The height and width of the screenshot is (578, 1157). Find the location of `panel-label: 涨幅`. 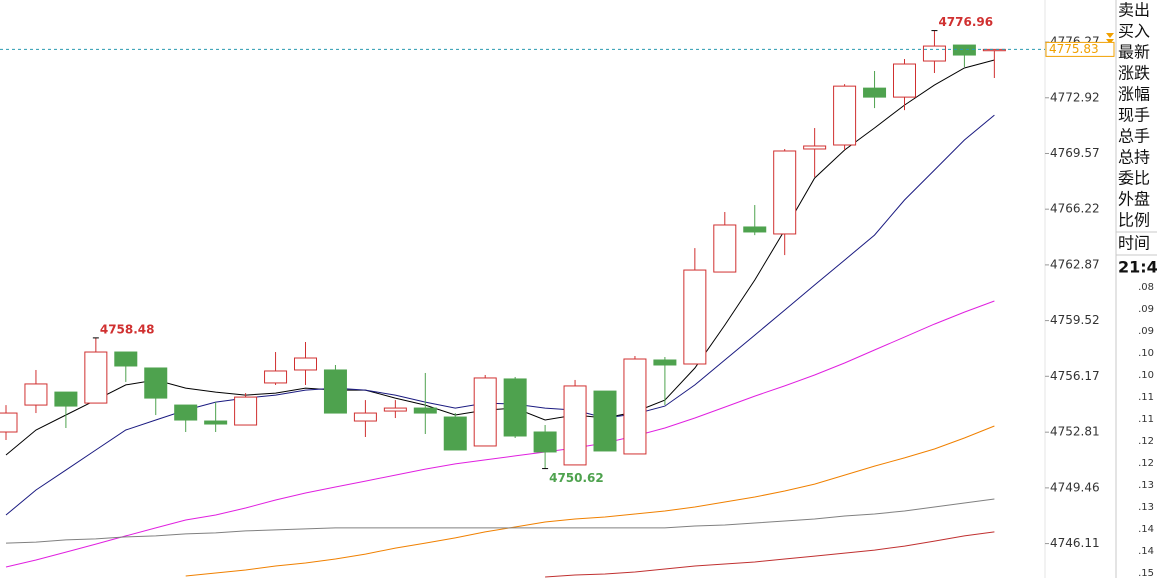

panel-label: 涨幅 is located at coordinates (1134, 94).